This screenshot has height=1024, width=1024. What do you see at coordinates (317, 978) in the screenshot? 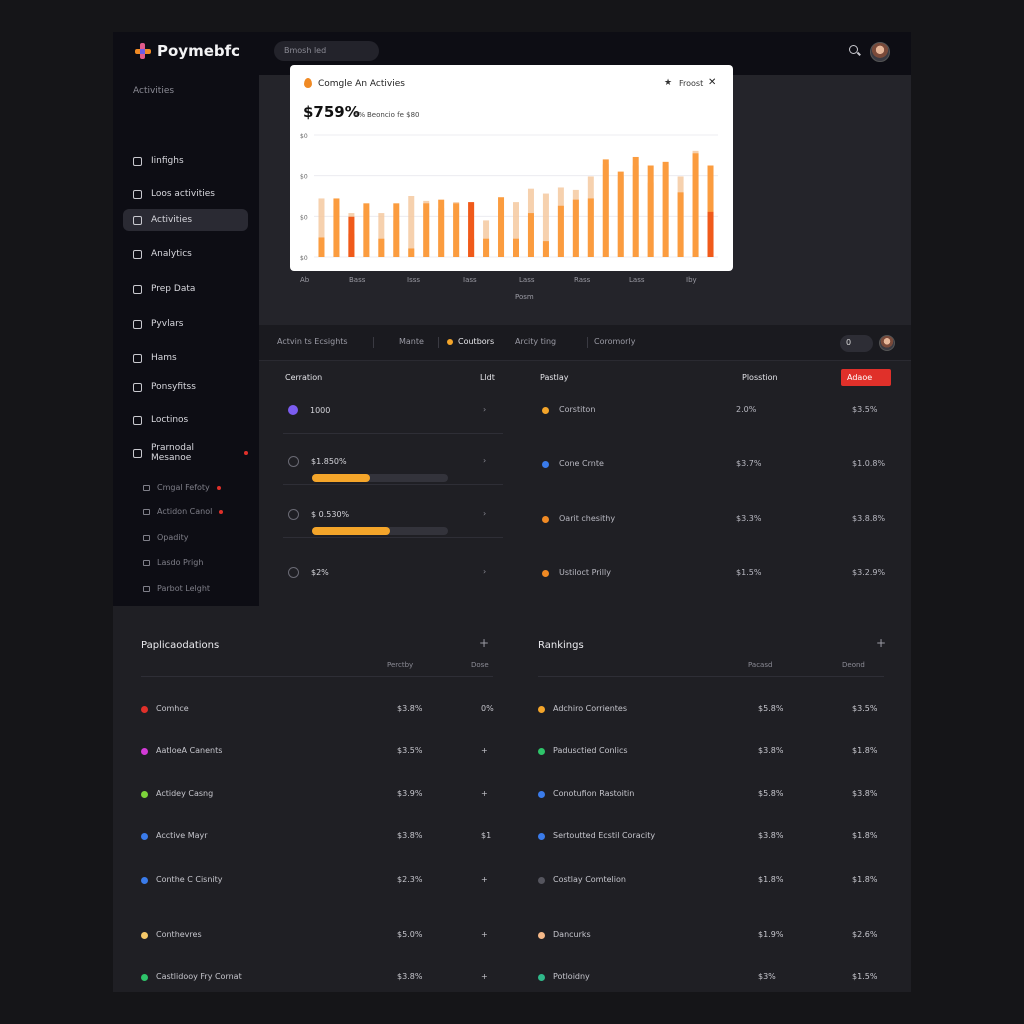
I see `list-item: Castlidooy Fry Cornat $3.8% +` at bounding box center [317, 978].